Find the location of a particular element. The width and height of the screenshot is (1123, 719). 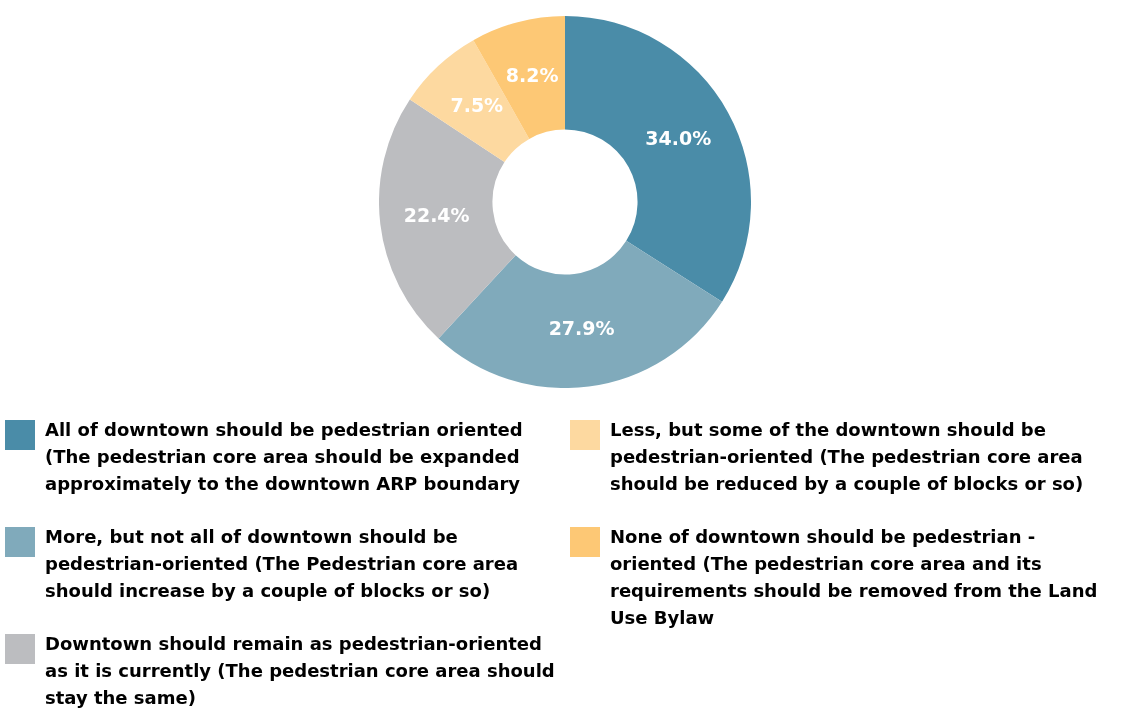

legend-label: Downtown should remain as pedestrian-oriented as it is currently (The pedestrian core area should stay the same) is located at coordinates (300, 671).